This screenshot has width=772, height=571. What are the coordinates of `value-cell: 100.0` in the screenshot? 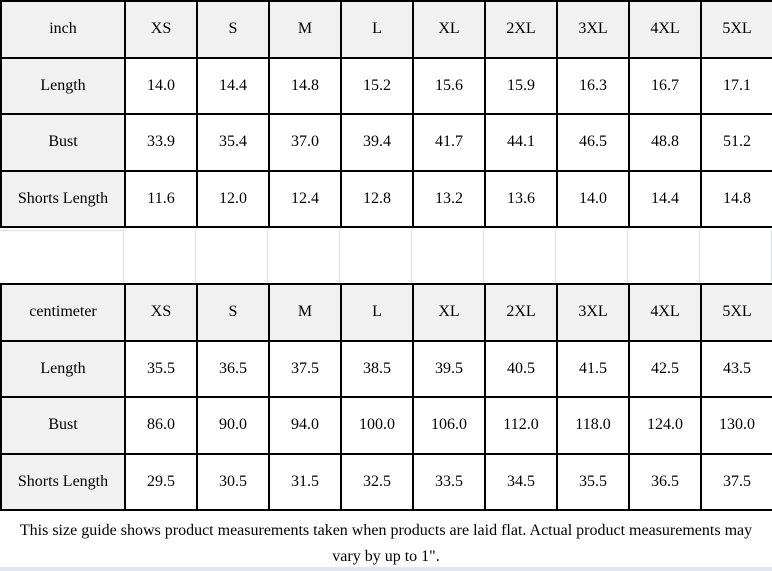 It's located at (377, 425).